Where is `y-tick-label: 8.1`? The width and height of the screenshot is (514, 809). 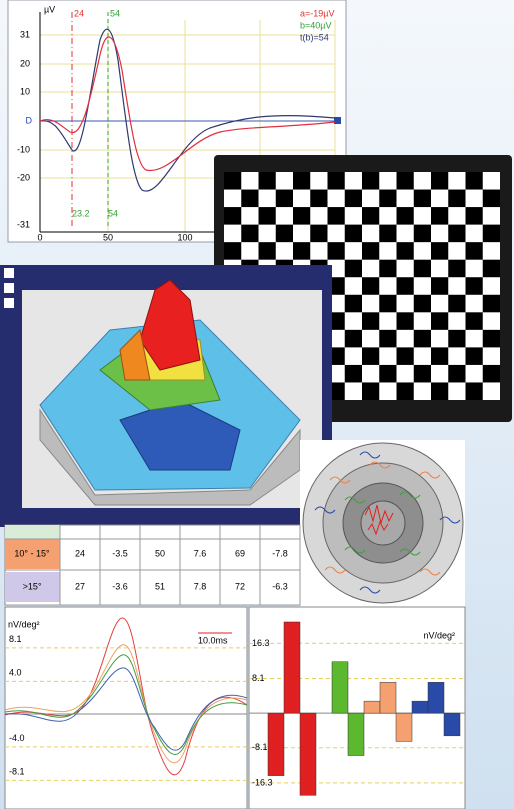 y-tick-label: 8.1 is located at coordinates (258, 678).